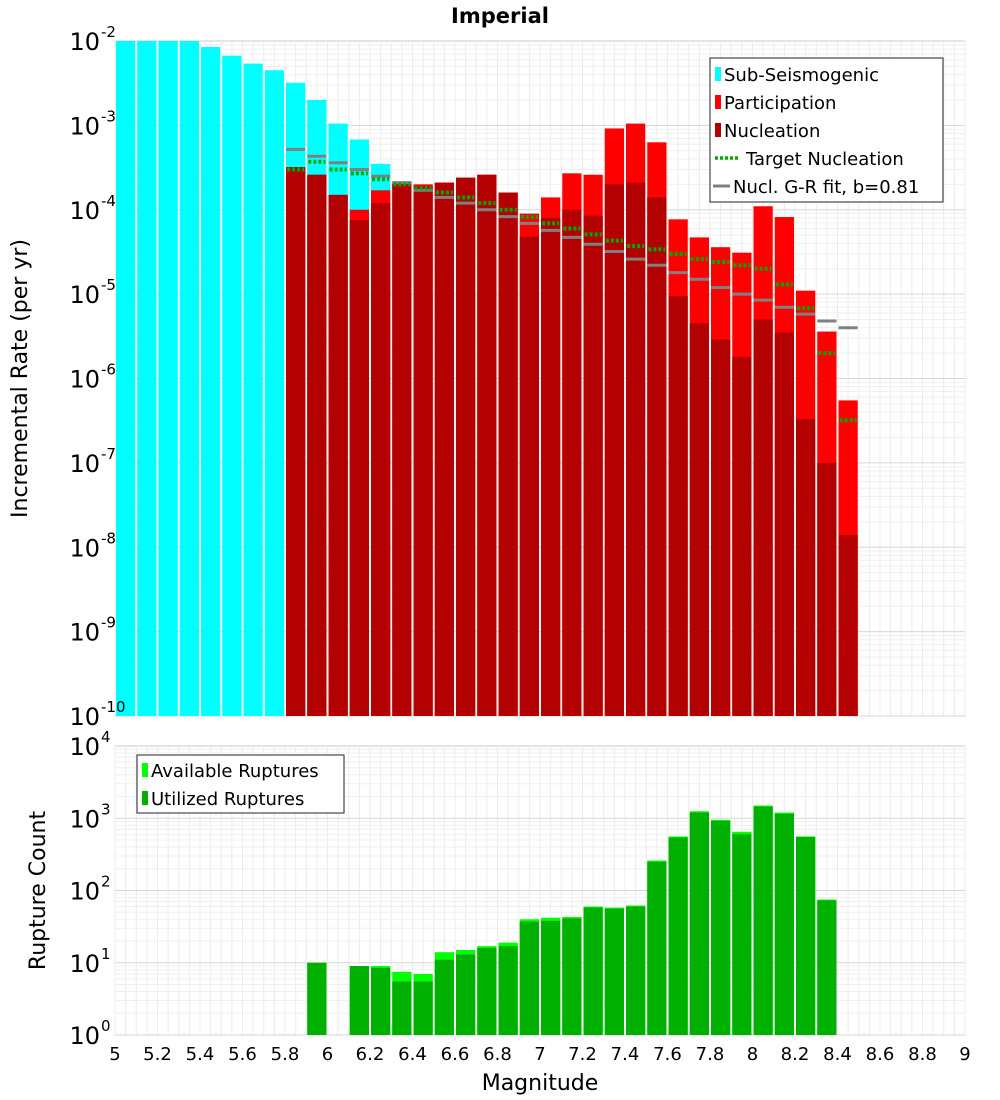 The image size is (1000, 1100). What do you see at coordinates (824, 159) in the screenshot?
I see `legend-label: Target Nucleation` at bounding box center [824, 159].